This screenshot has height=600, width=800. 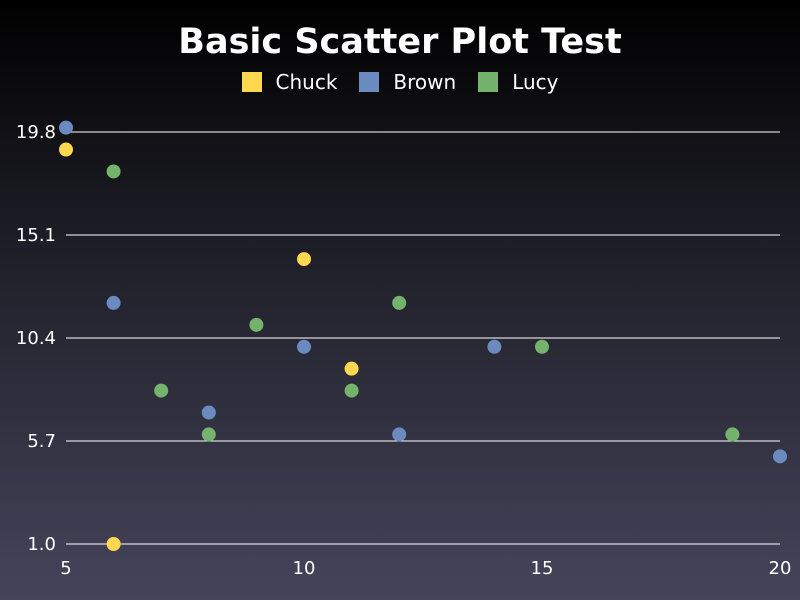 What do you see at coordinates (36, 132) in the screenshot?
I see `y-tick-label: 19.8` at bounding box center [36, 132].